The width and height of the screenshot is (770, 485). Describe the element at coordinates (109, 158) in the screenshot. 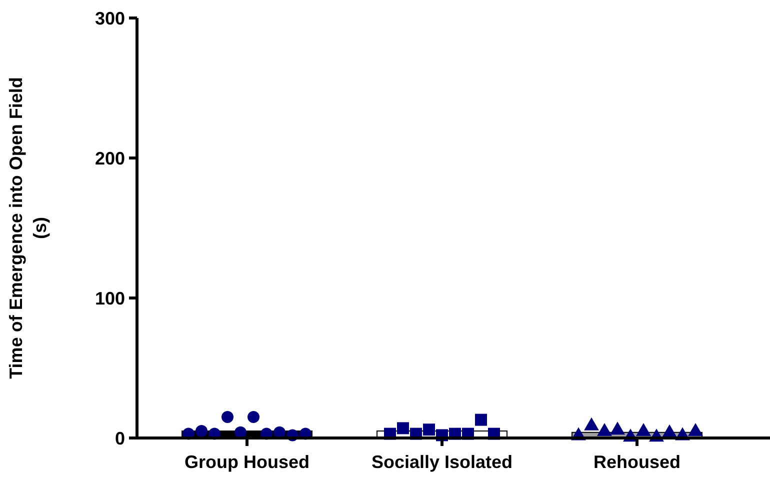

I see `y-tick-label: 200` at that location.